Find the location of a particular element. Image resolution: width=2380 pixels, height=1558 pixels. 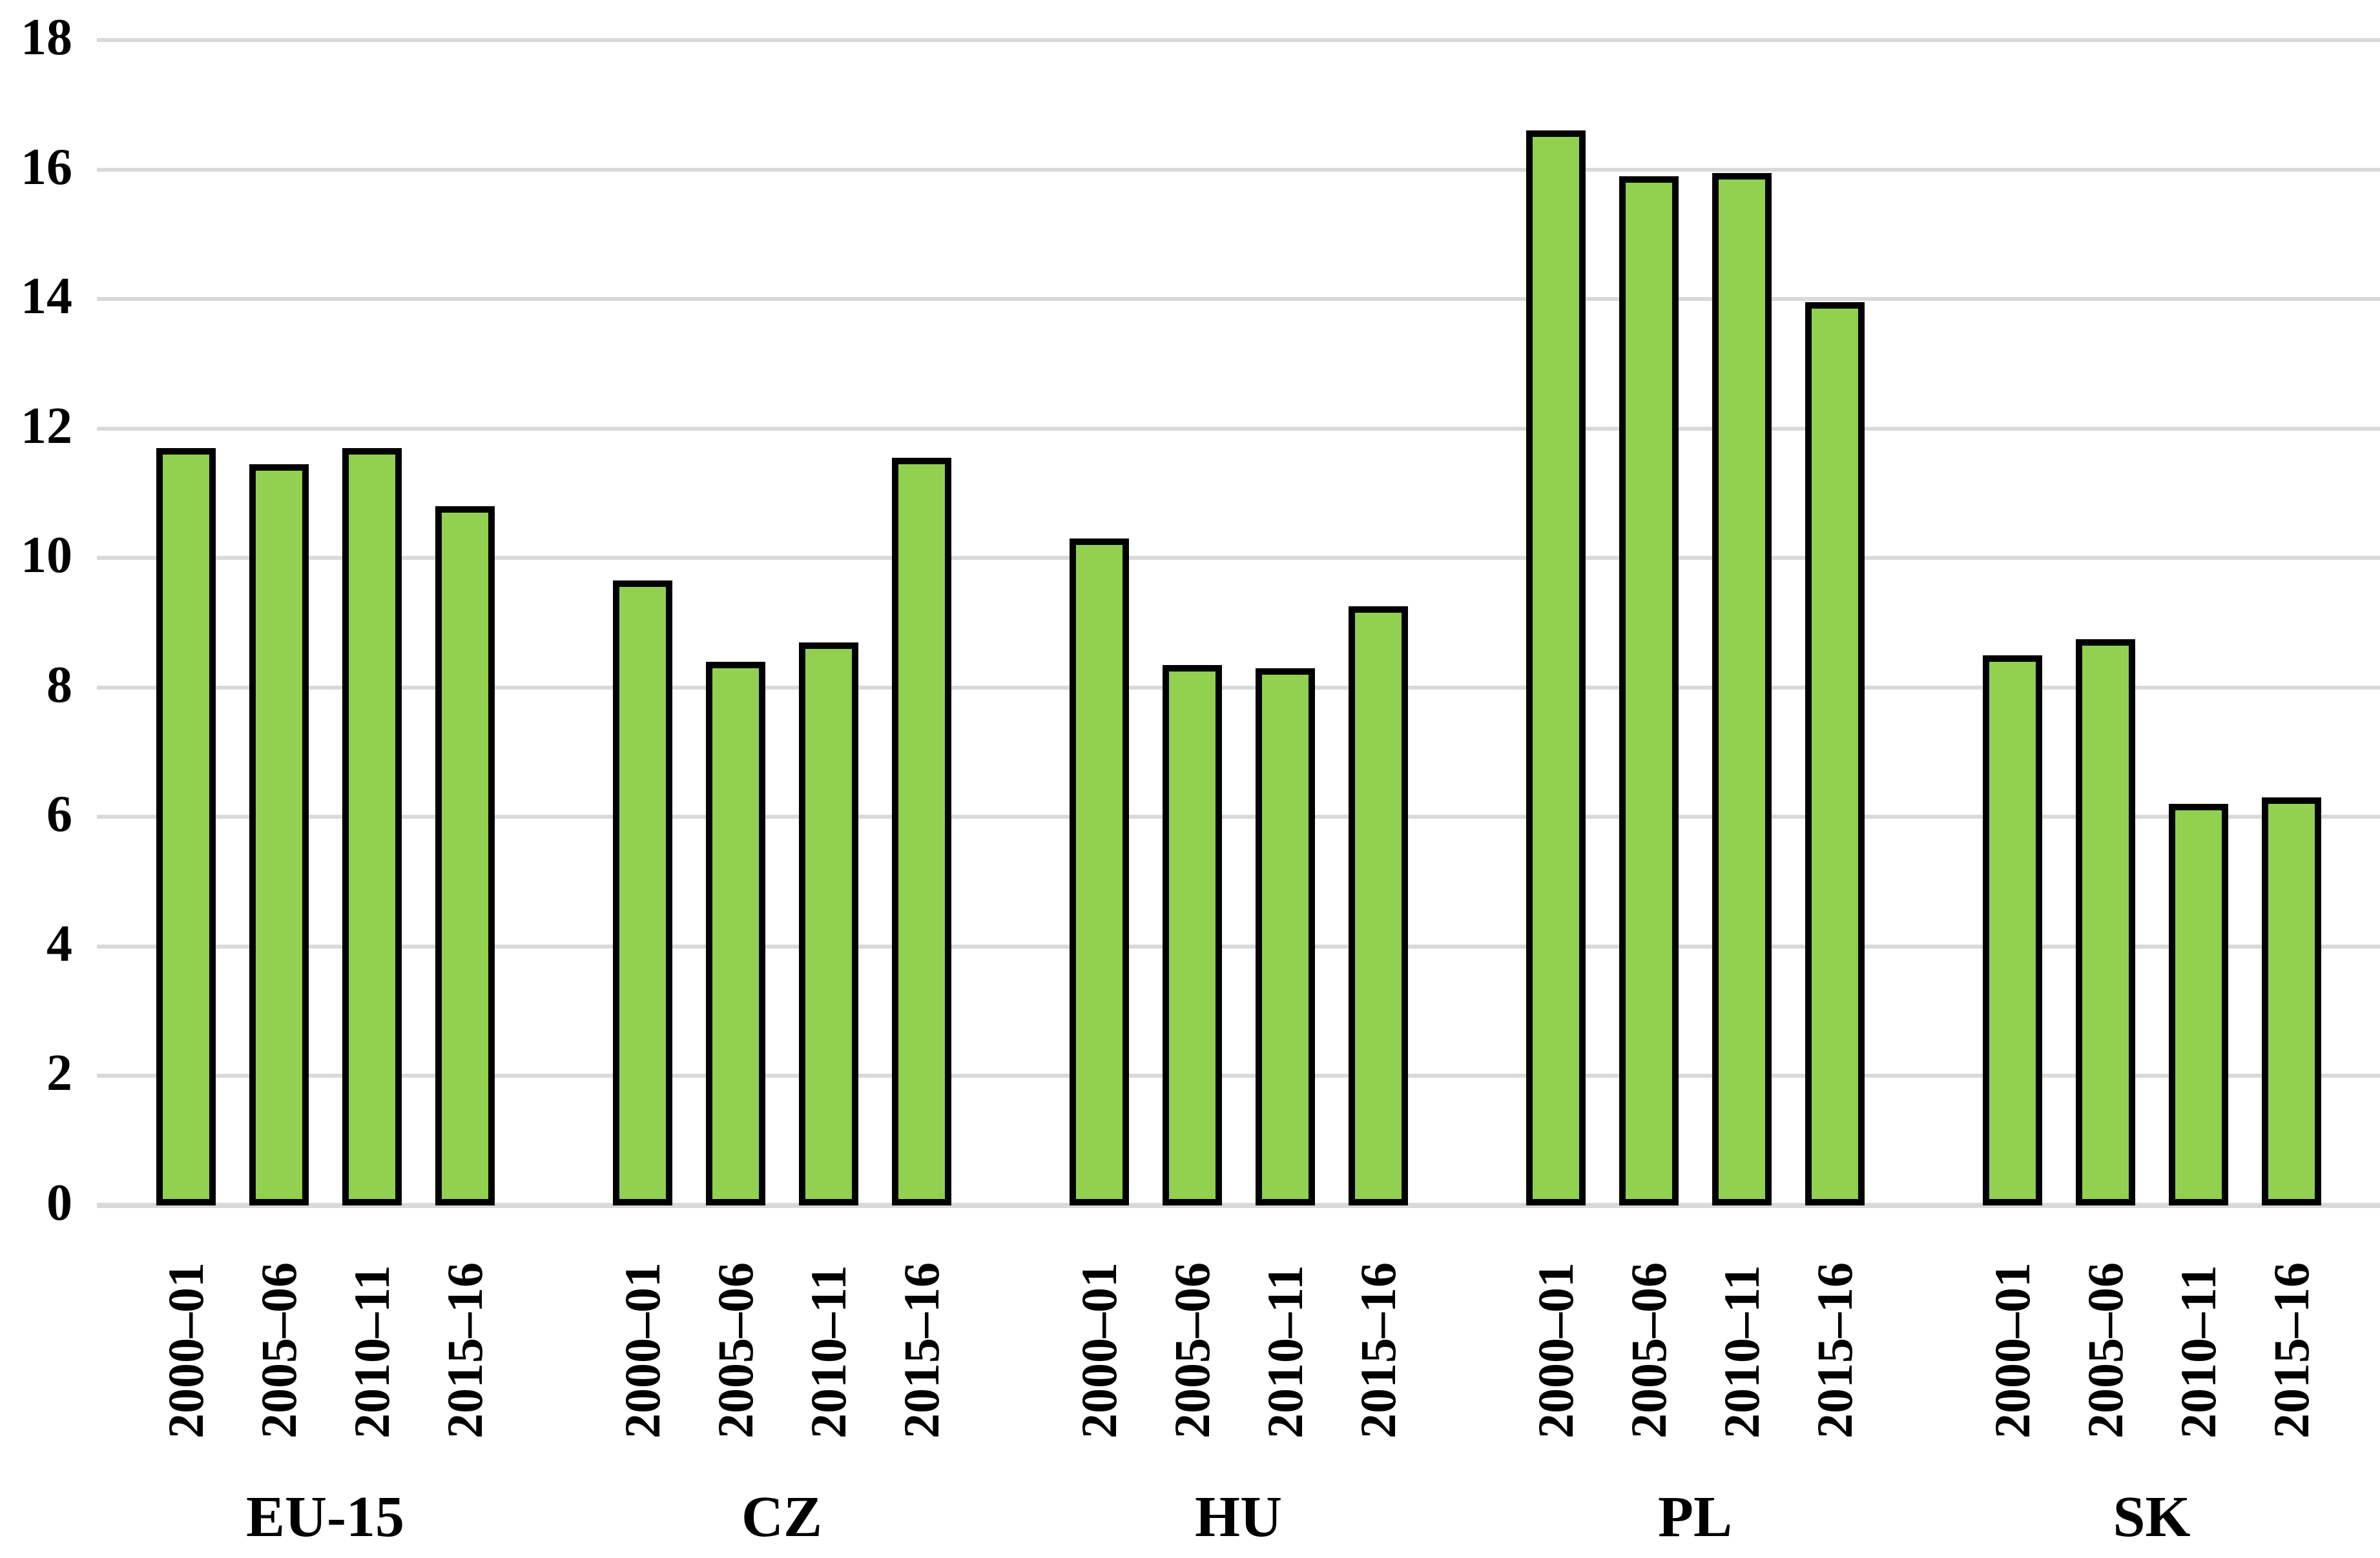

bar-EU-15-2015–16 is located at coordinates (465, 855).